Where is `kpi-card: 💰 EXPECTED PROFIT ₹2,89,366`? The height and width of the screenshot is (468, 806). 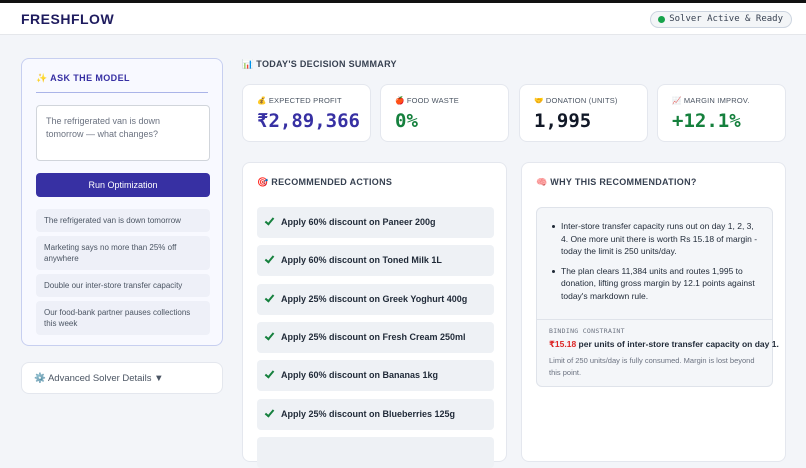 kpi-card: 💰 EXPECTED PROFIT ₹2,89,366 is located at coordinates (306, 113).